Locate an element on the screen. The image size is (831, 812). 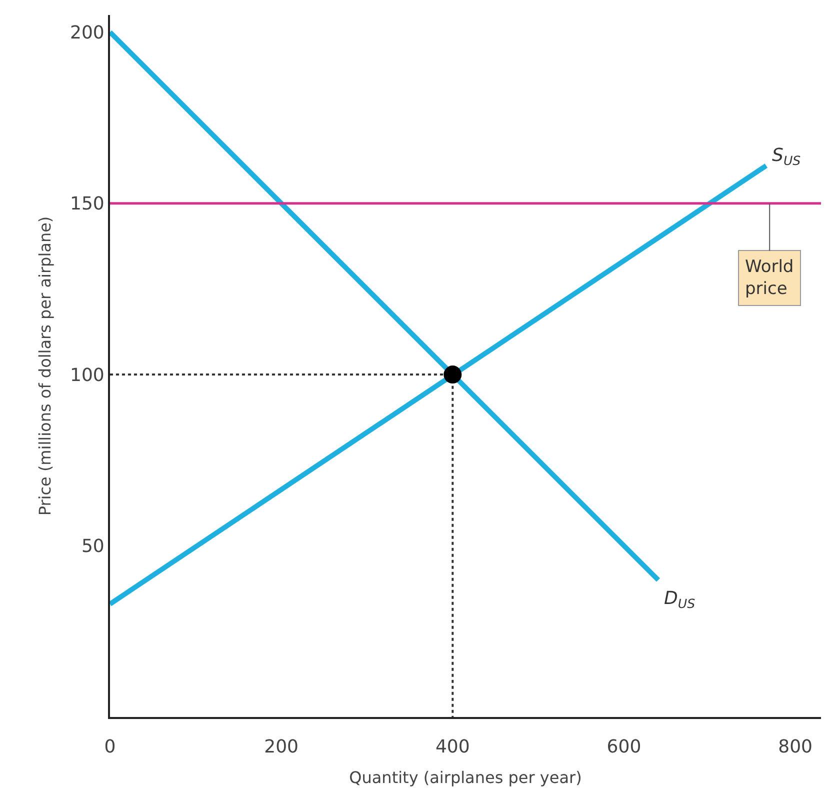
x-axis-title: Quantity (airplanes per year) is located at coordinates (465, 777).